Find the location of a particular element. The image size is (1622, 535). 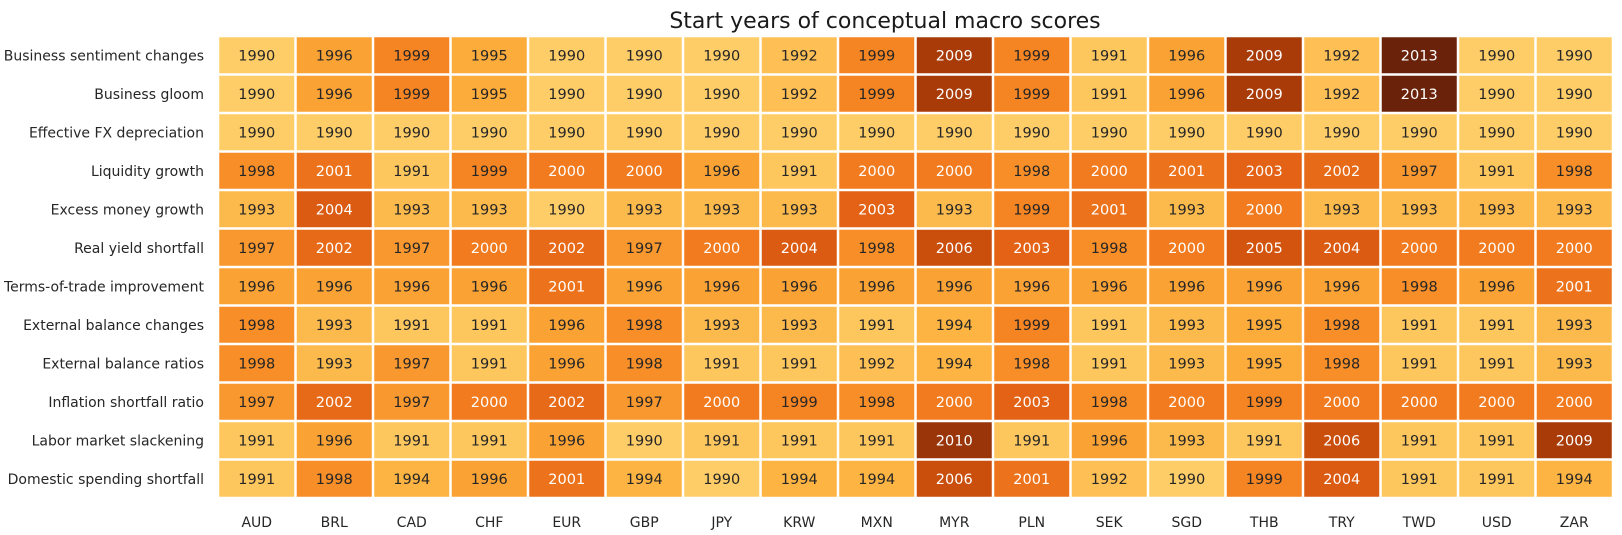

row-label: Liquidity growth is located at coordinates (147, 172).